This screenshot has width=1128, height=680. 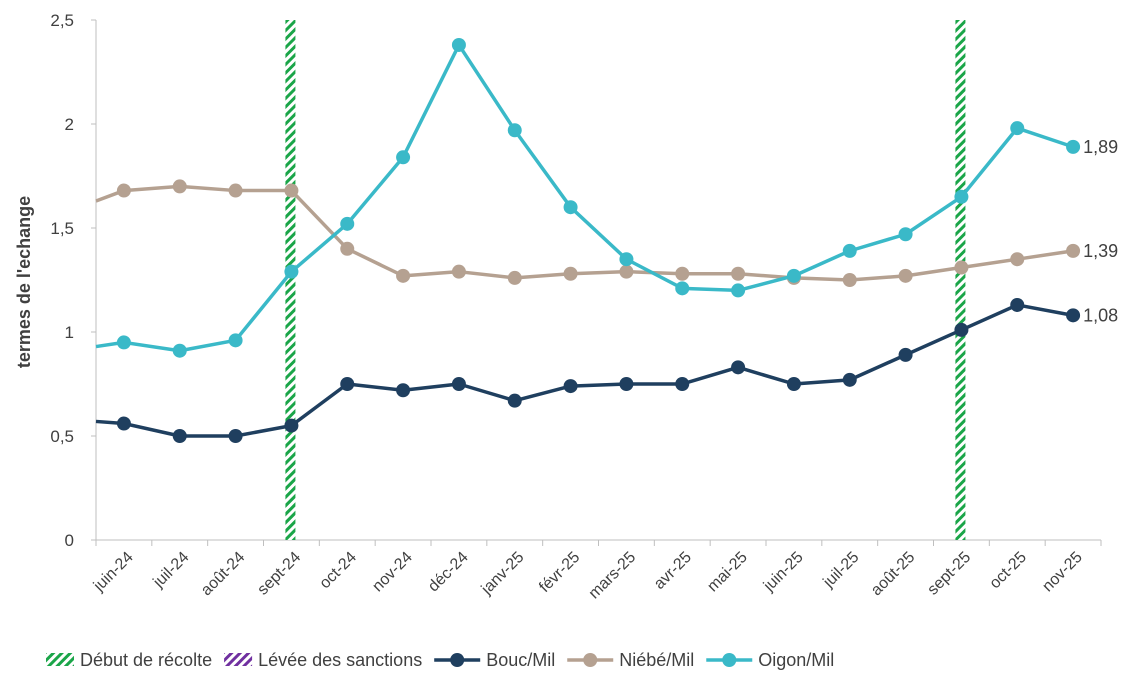 I want to click on data-label: 1,39, so click(x=1100, y=251).